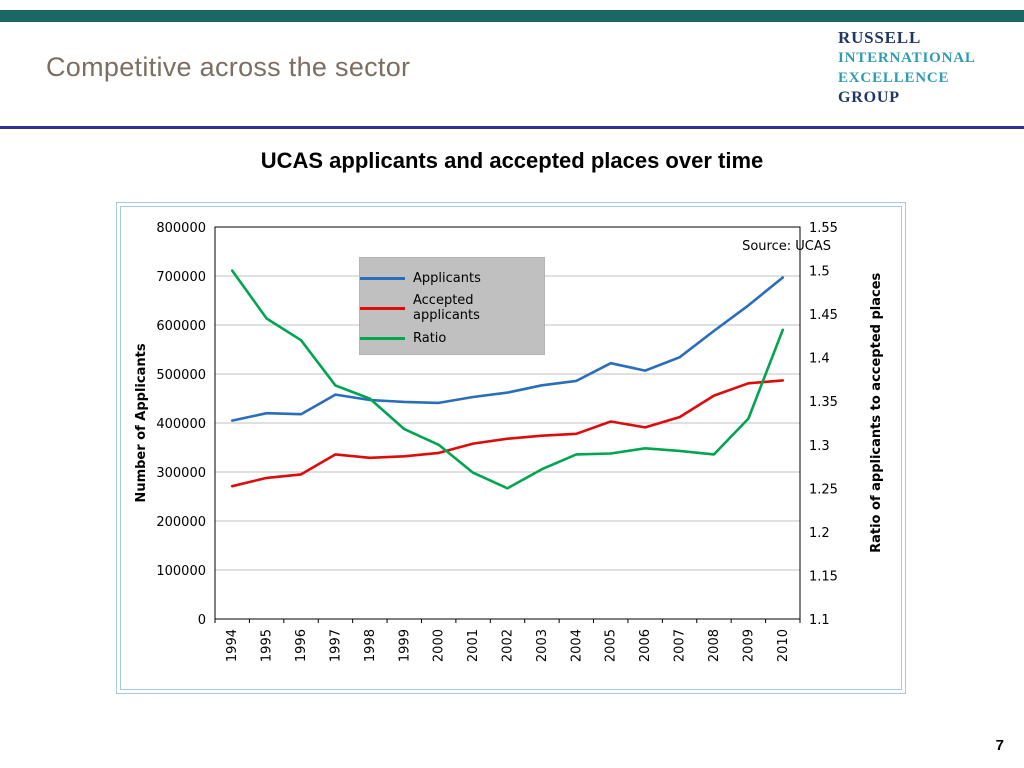 This screenshot has width=1024, height=768. I want to click on legend-item-accepted: Accepted applicants, so click(452, 308).